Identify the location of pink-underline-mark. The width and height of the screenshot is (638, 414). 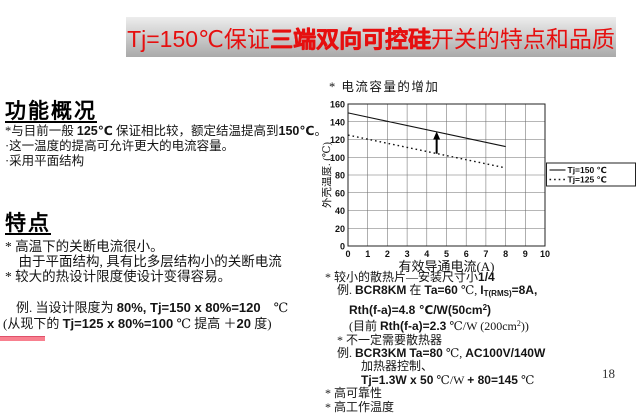
(22, 338).